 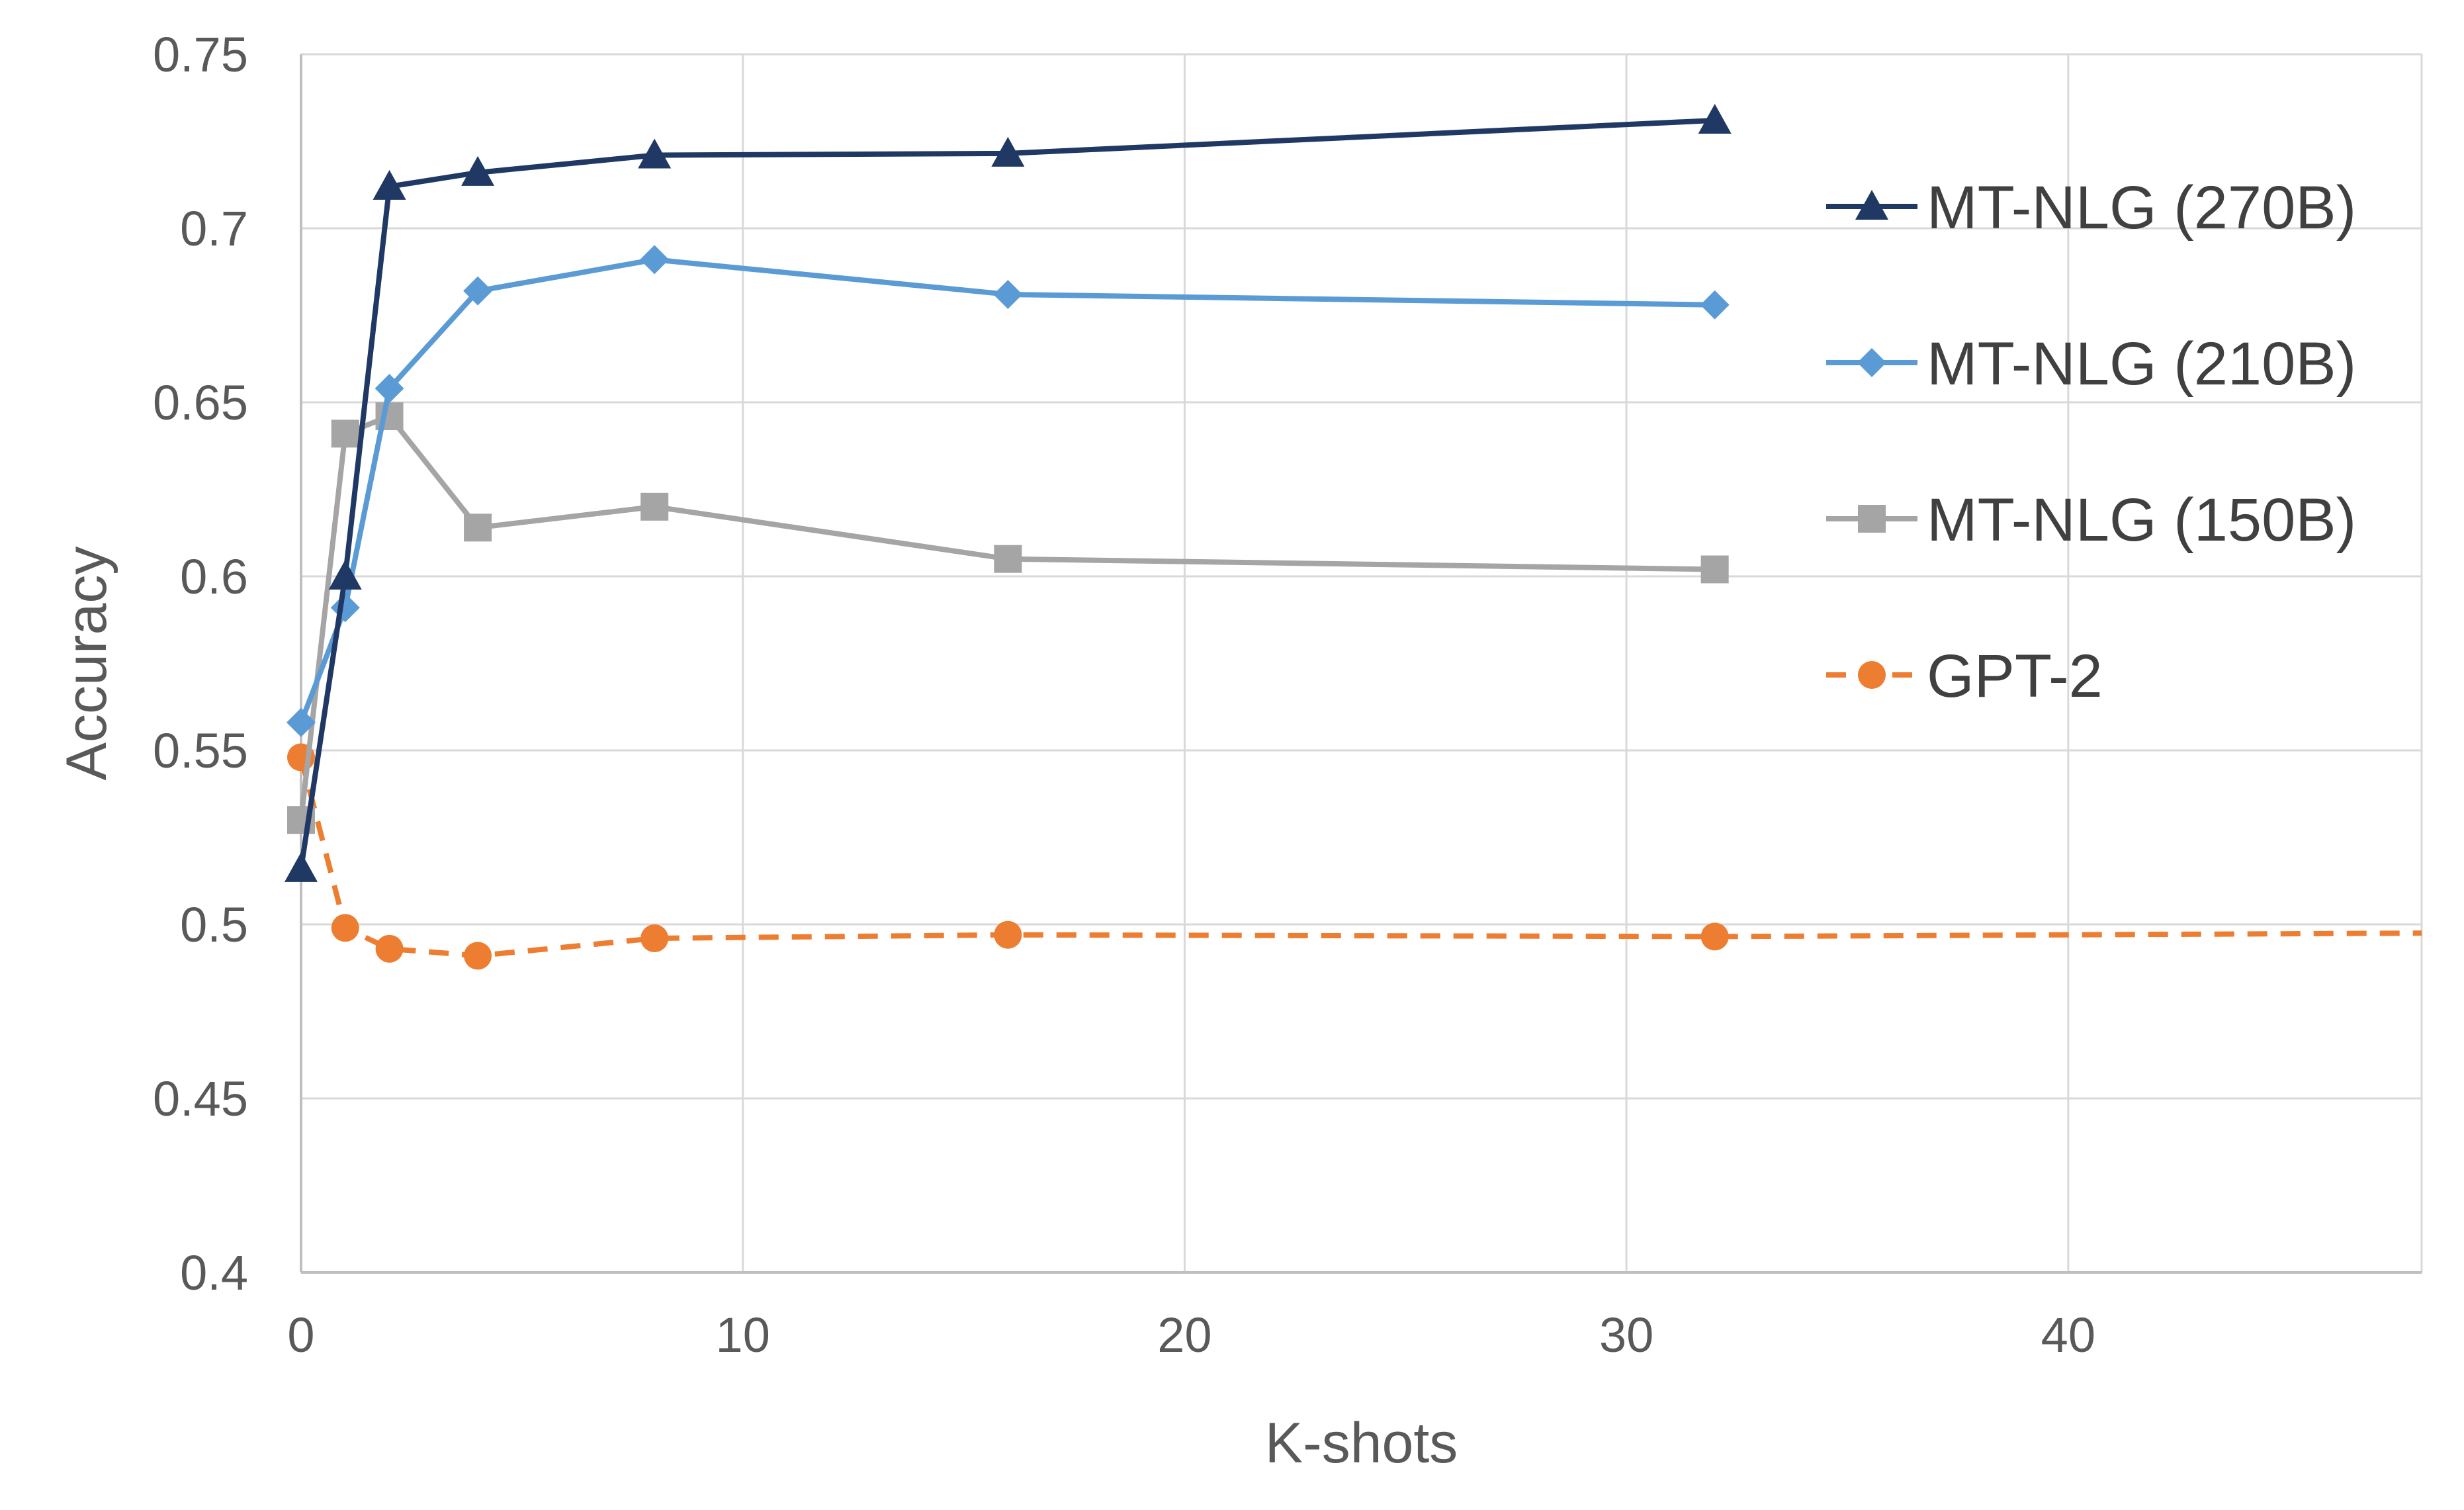 I want to click on x-tick-label: 30, so click(x=1626, y=1335).